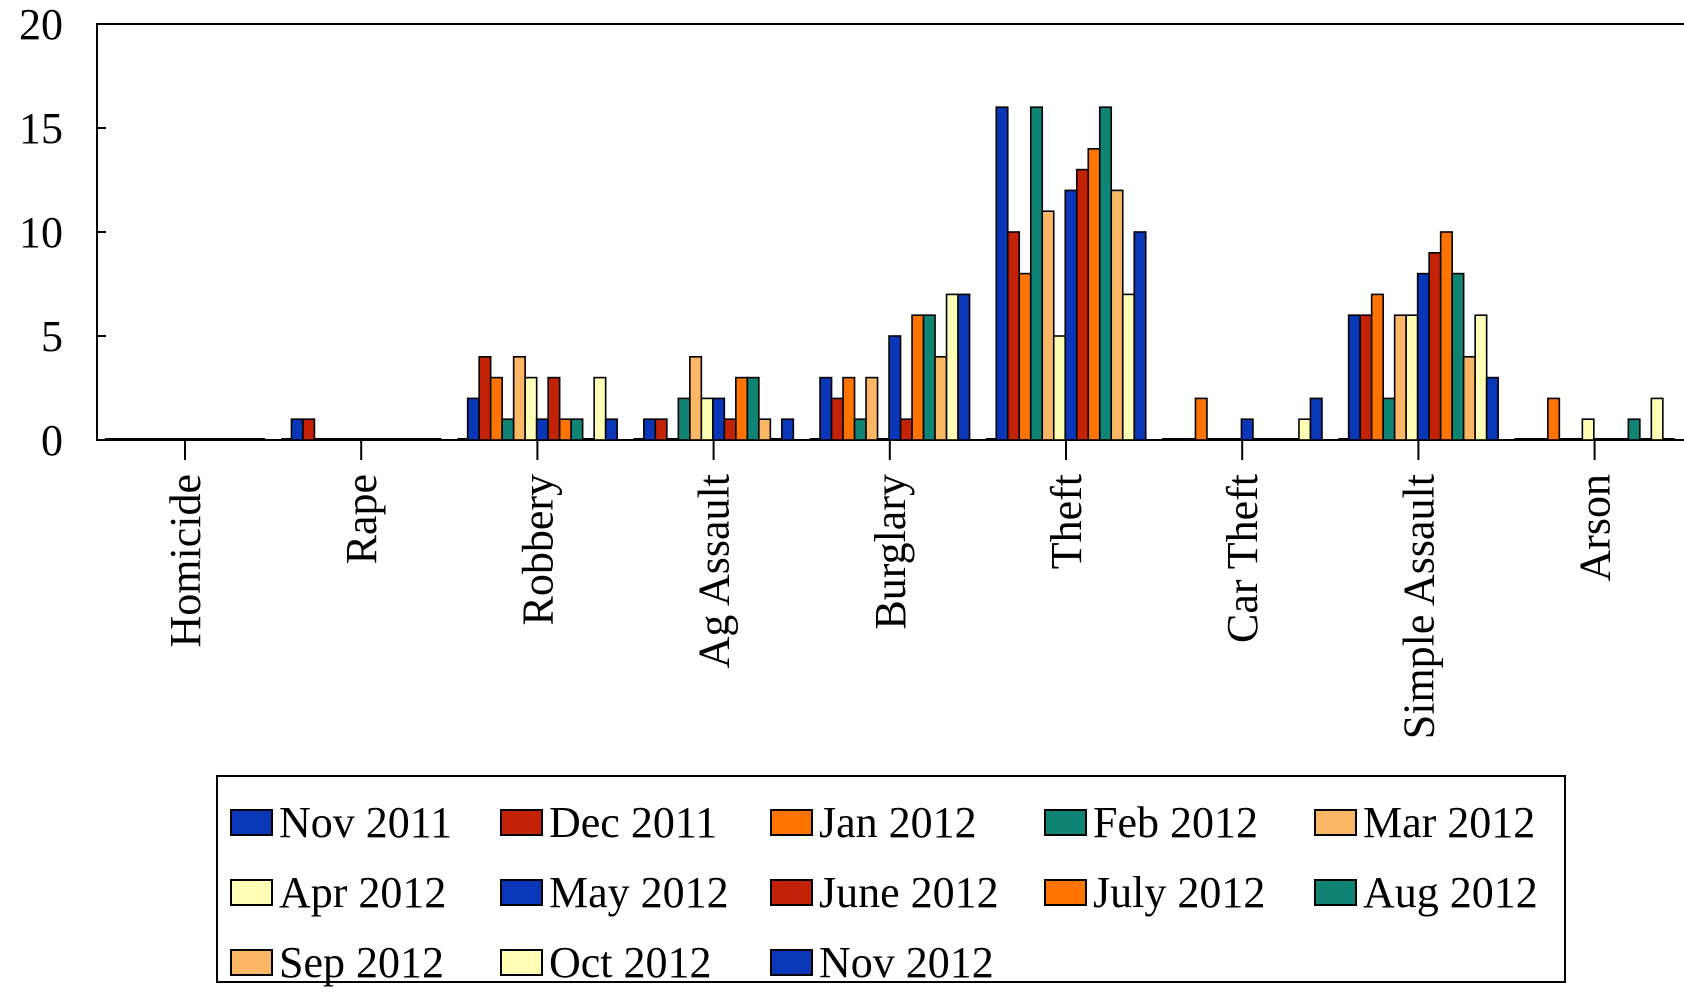 This screenshot has height=997, width=1684. What do you see at coordinates (1446, 336) in the screenshot?
I see `bar-simple-assault-july-2012` at bounding box center [1446, 336].